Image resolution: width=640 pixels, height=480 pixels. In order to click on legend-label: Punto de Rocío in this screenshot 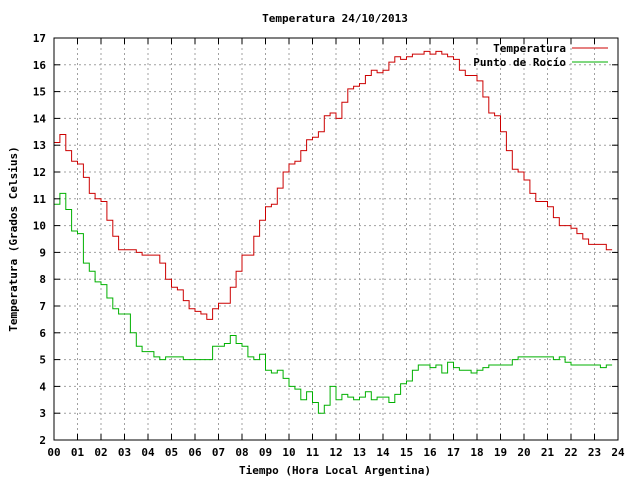, I will do `click(519, 62)`.